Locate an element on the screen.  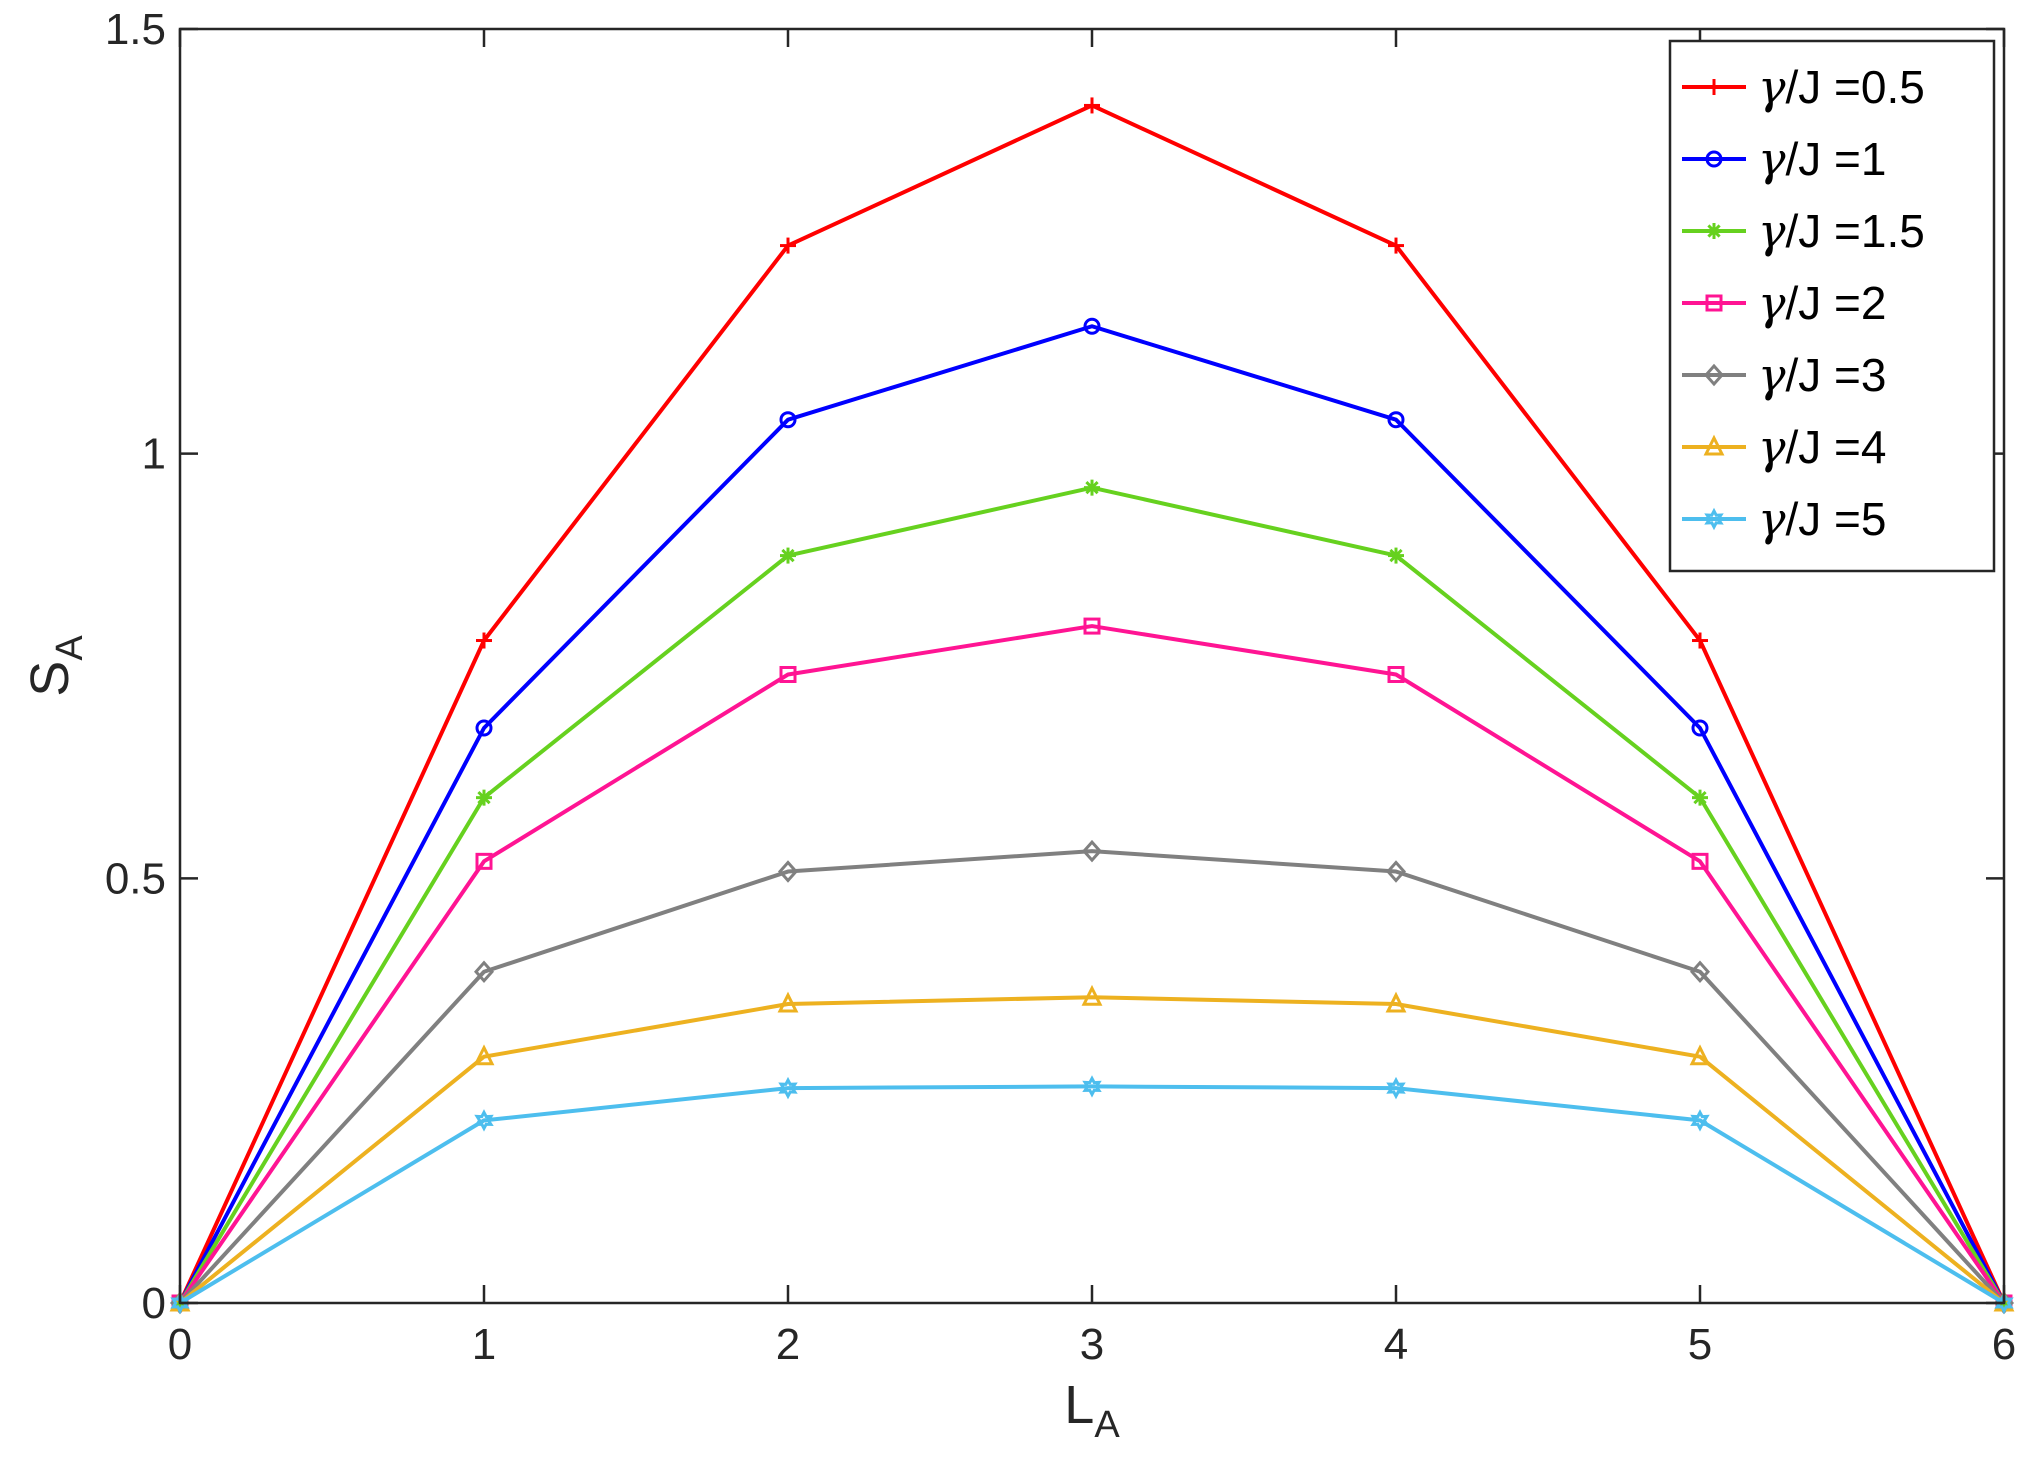
x-tick-label: 3 is located at coordinates (1092, 1344).